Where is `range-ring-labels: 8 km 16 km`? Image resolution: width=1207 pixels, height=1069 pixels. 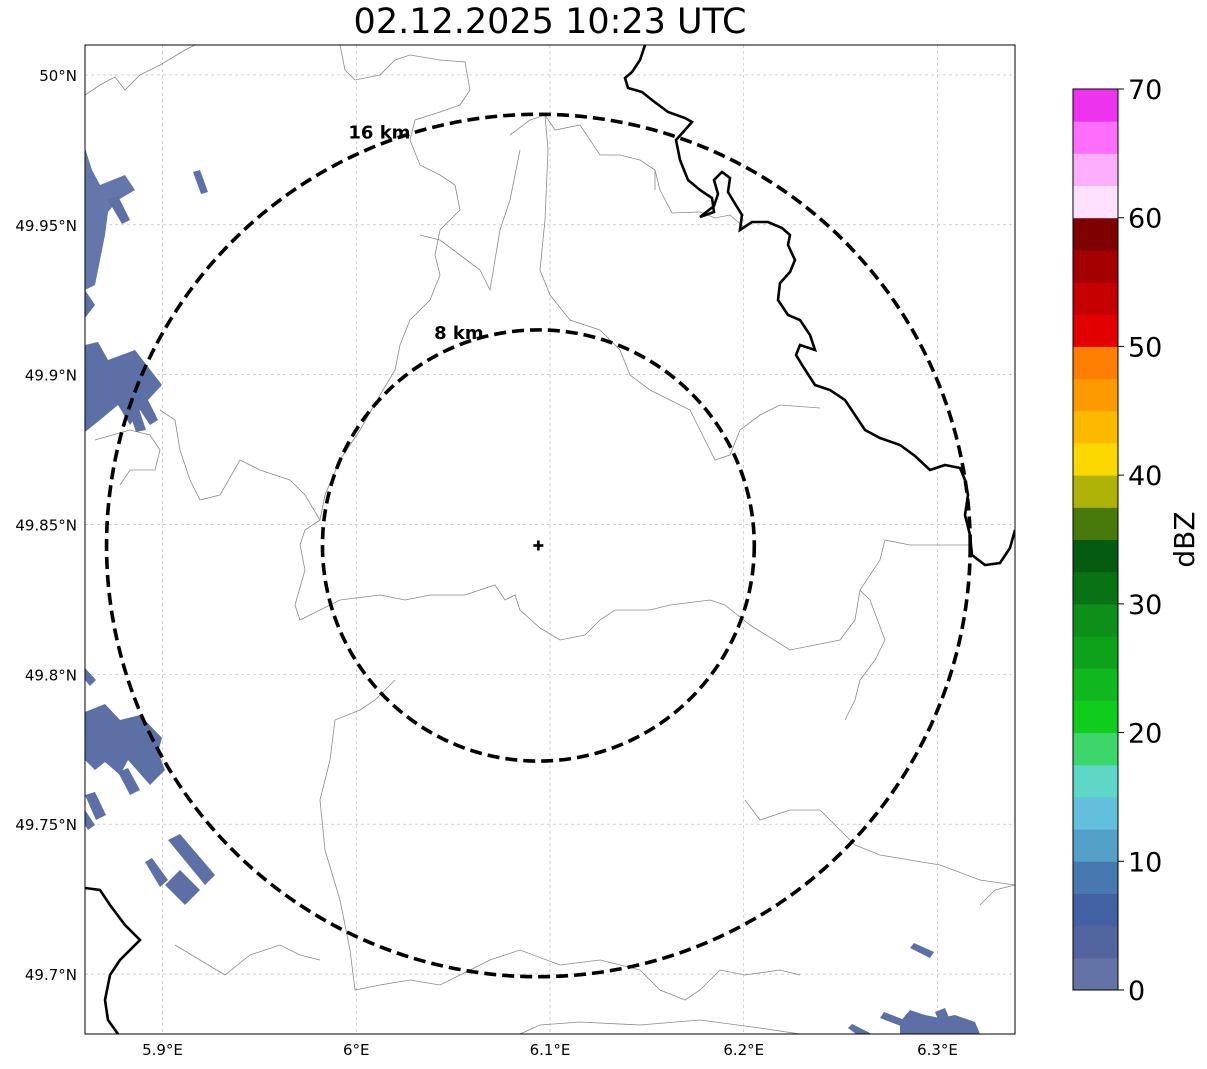 range-ring-labels: 8 km 16 km is located at coordinates (415, 233).